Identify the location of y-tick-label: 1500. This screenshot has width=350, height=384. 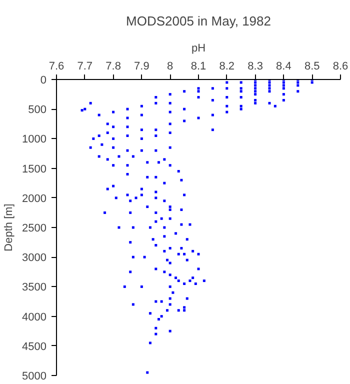
(34, 169).